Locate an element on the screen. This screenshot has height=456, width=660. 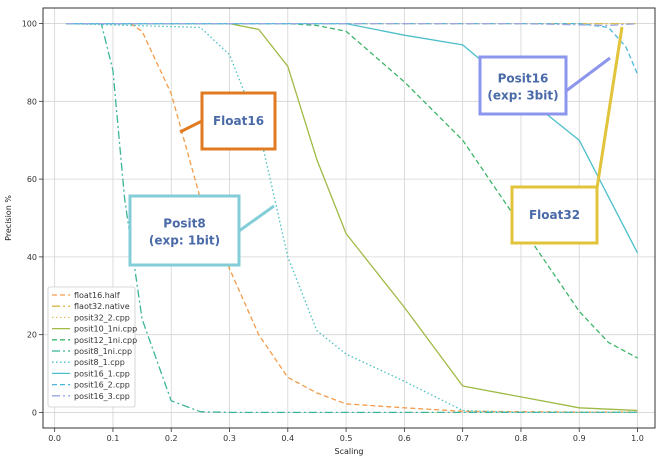
legend-label: float16.half is located at coordinates (97, 295).